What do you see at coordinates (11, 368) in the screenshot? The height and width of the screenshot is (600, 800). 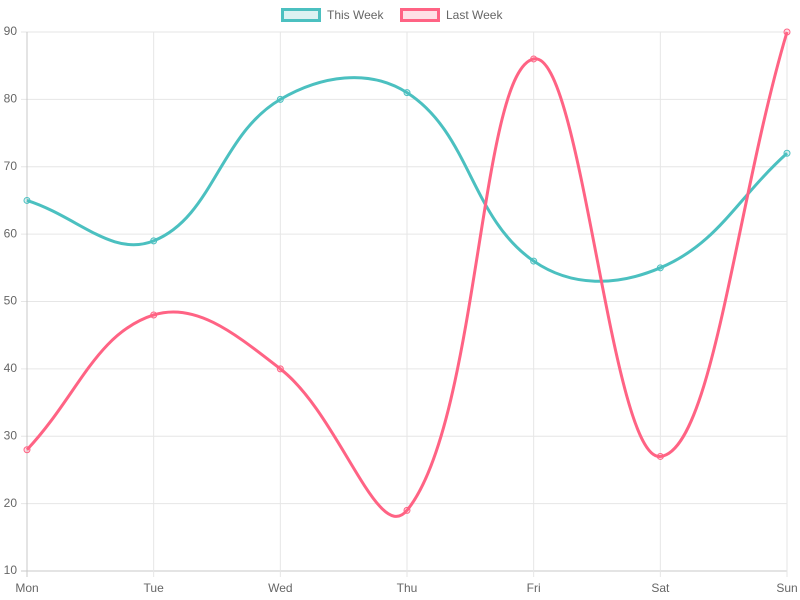 I see `y-tick-label: 40` at bounding box center [11, 368].